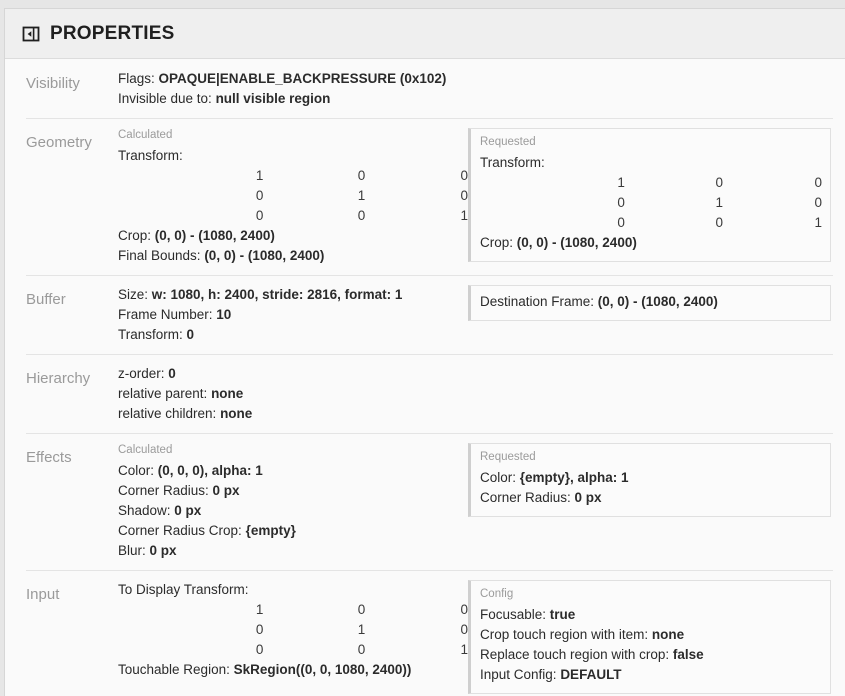  What do you see at coordinates (651, 615) in the screenshot?
I see `property-row: Focusable: true` at bounding box center [651, 615].